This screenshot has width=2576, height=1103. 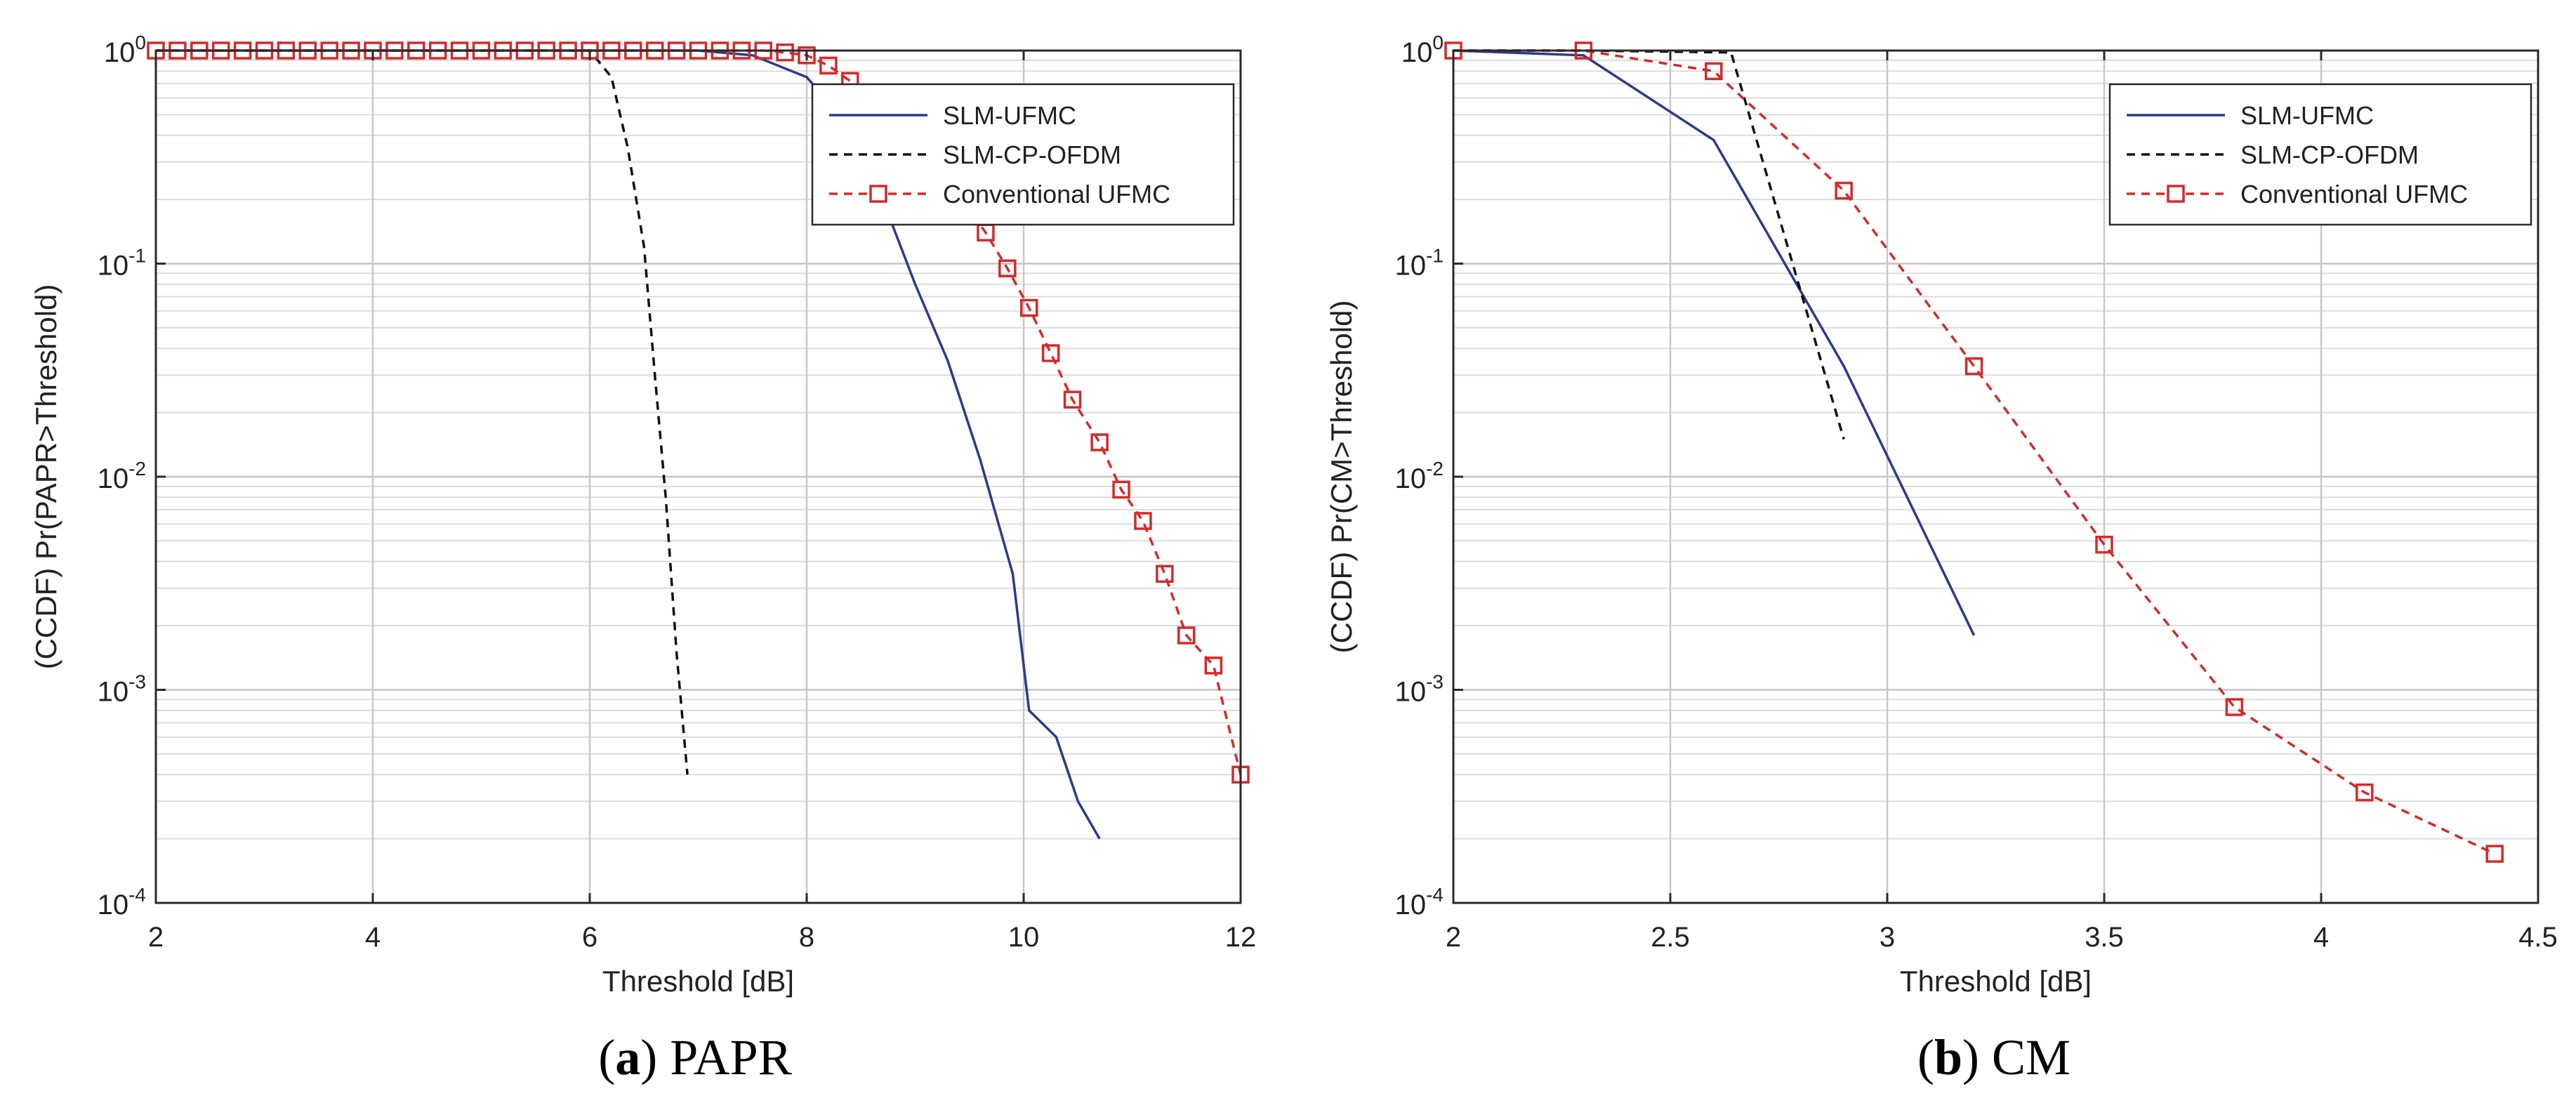 What do you see at coordinates (1671, 937) in the screenshot?
I see `x-tick-label: 2.5` at bounding box center [1671, 937].